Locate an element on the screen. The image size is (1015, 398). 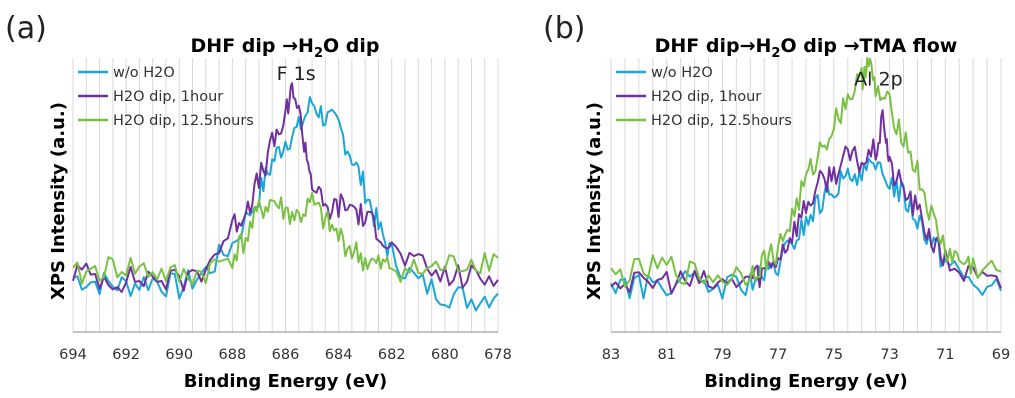
panel-label: (a) is located at coordinates (26, 28).